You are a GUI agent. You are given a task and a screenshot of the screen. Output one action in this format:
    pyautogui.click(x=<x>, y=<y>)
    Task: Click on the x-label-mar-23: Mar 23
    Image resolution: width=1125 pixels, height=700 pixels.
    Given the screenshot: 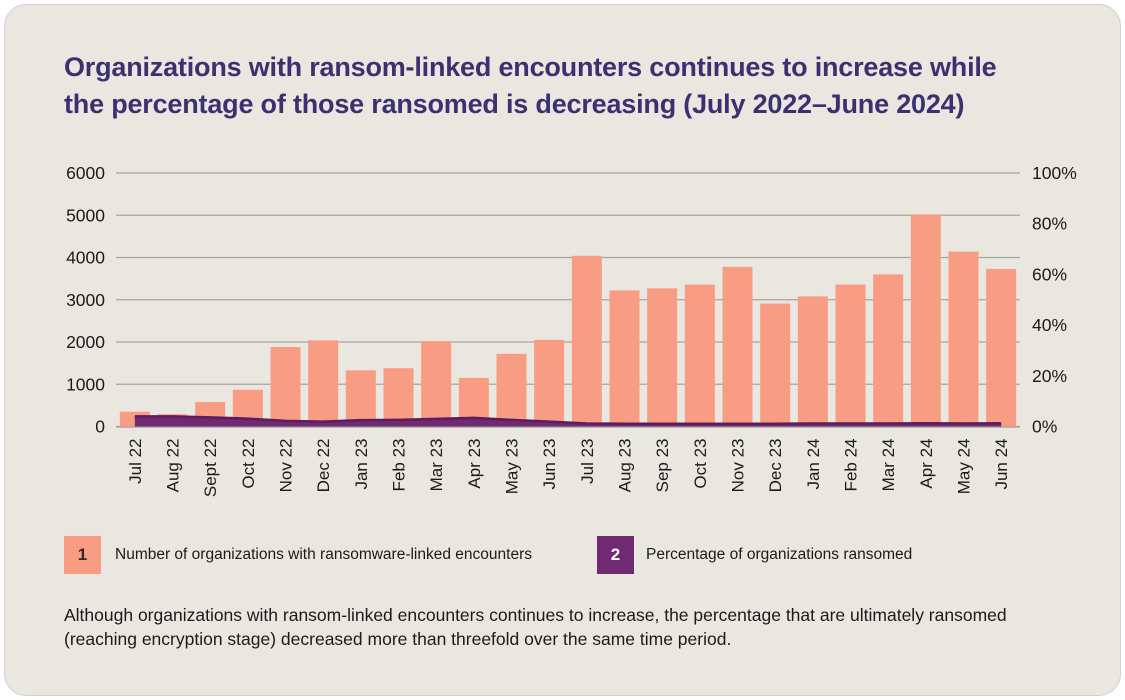 What is the action you would take?
    pyautogui.click(x=436, y=465)
    